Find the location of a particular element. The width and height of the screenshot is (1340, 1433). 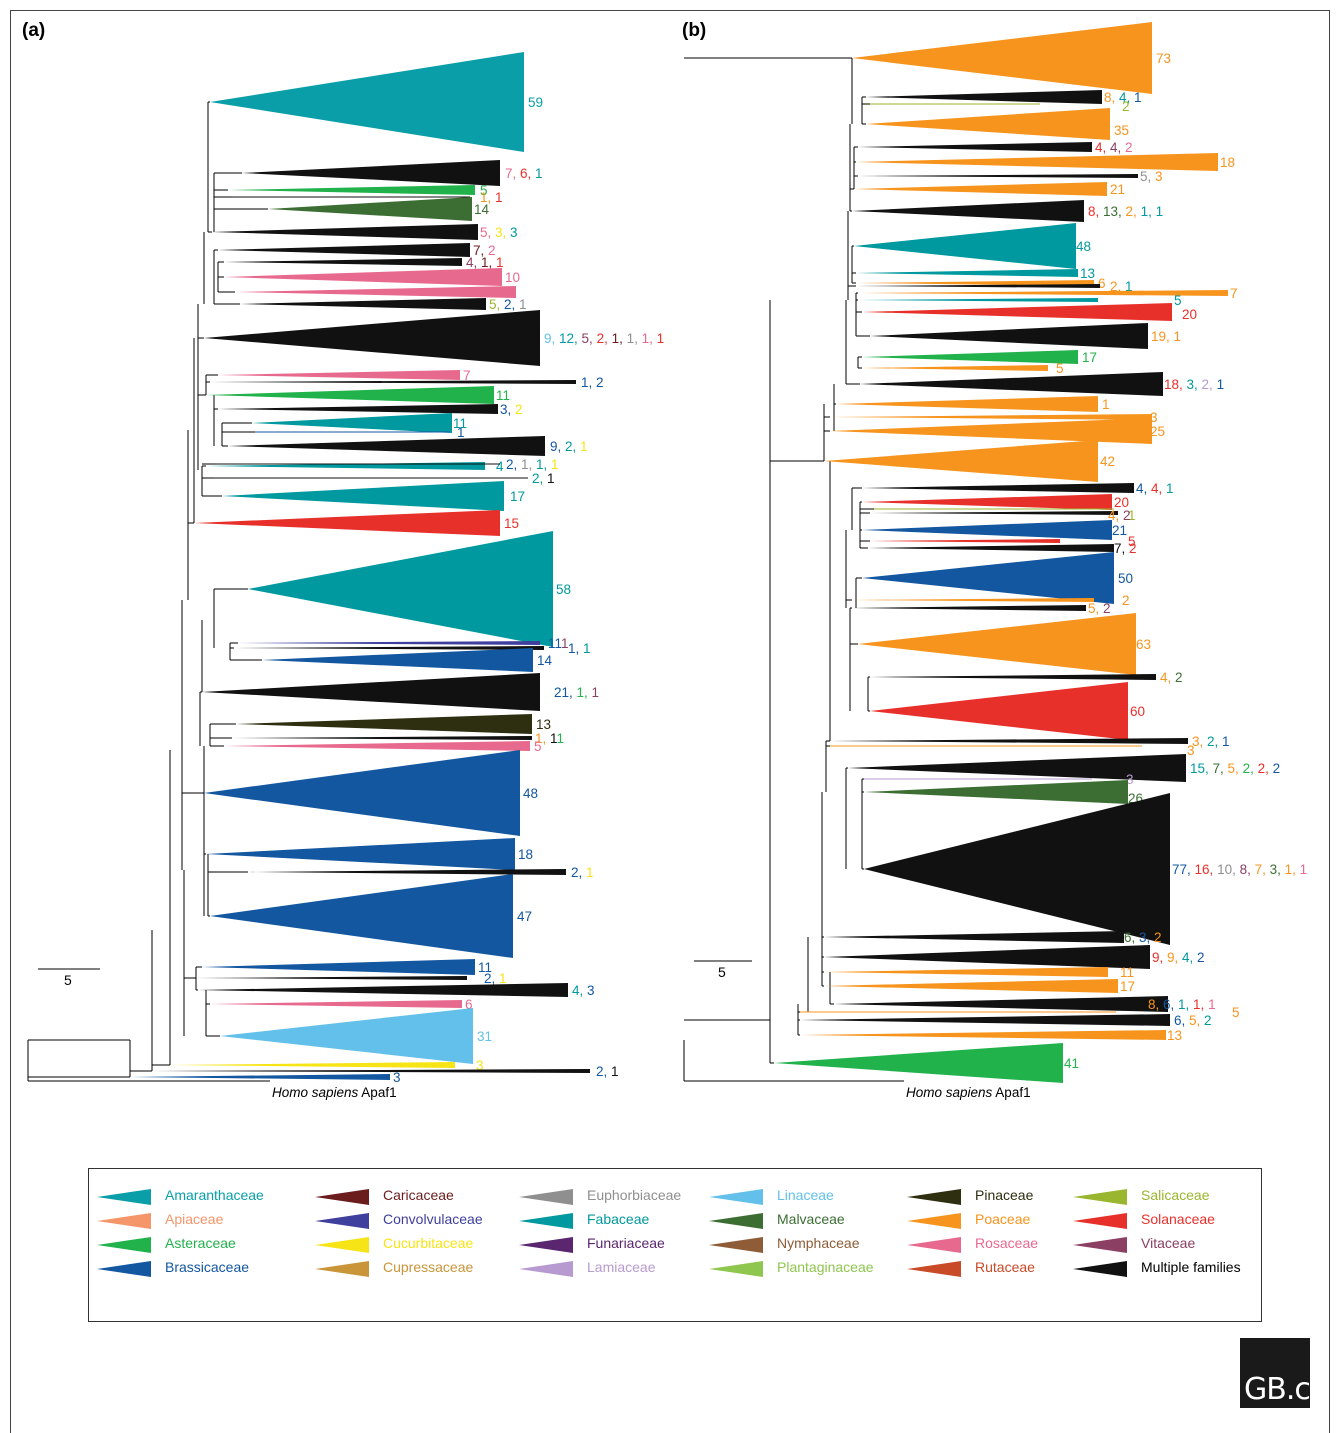

count-part: 77, is located at coordinates (1183, 869).